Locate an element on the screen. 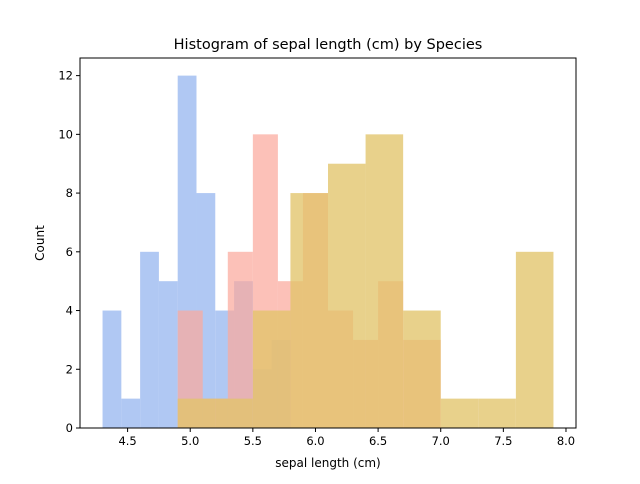 This screenshot has width=640, height=484. y-tick-label: 10 is located at coordinates (65, 134).